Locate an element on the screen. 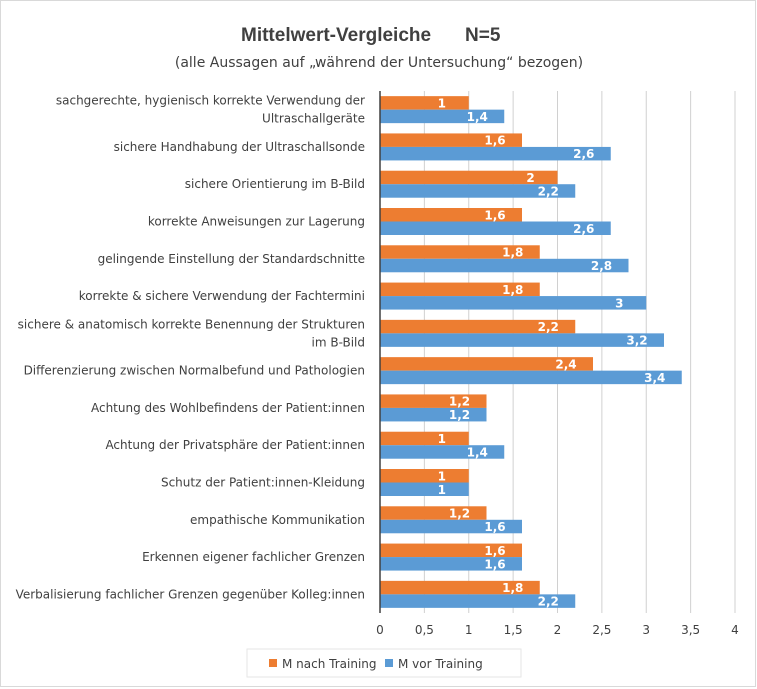  x-tick-label: 2 is located at coordinates (558, 630).